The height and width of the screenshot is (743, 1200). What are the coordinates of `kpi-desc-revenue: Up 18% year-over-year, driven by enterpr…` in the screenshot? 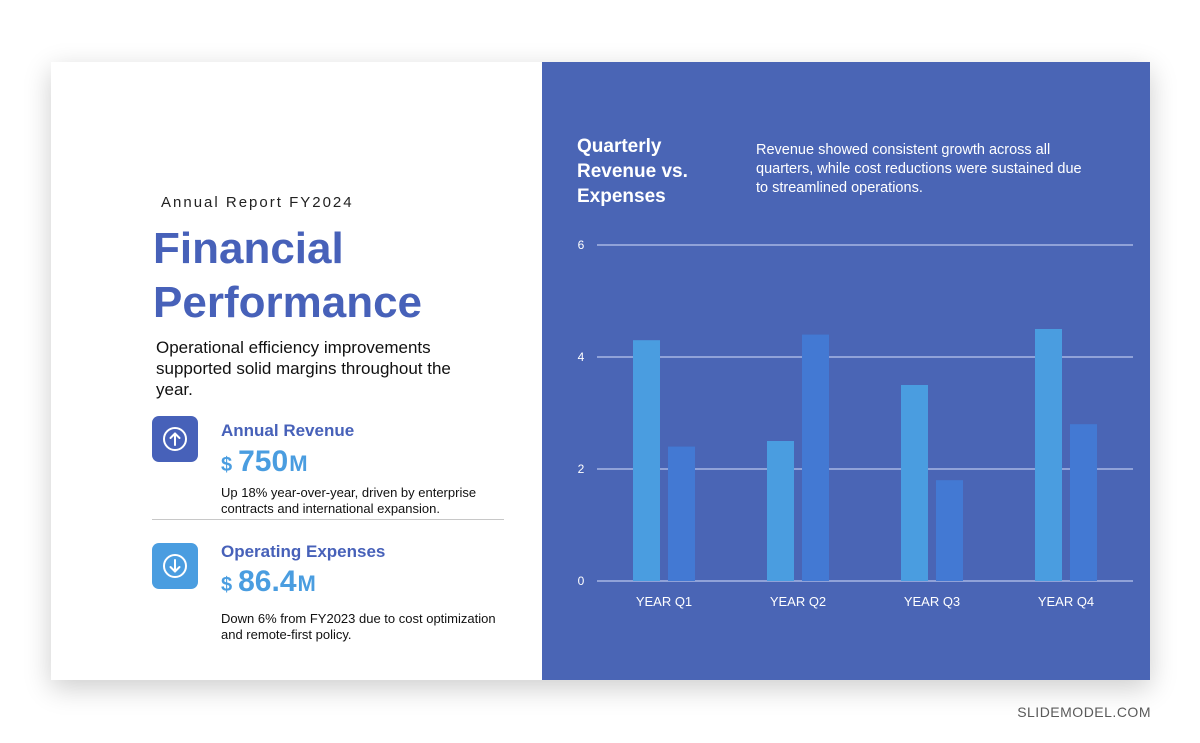 It's located at (349, 500).